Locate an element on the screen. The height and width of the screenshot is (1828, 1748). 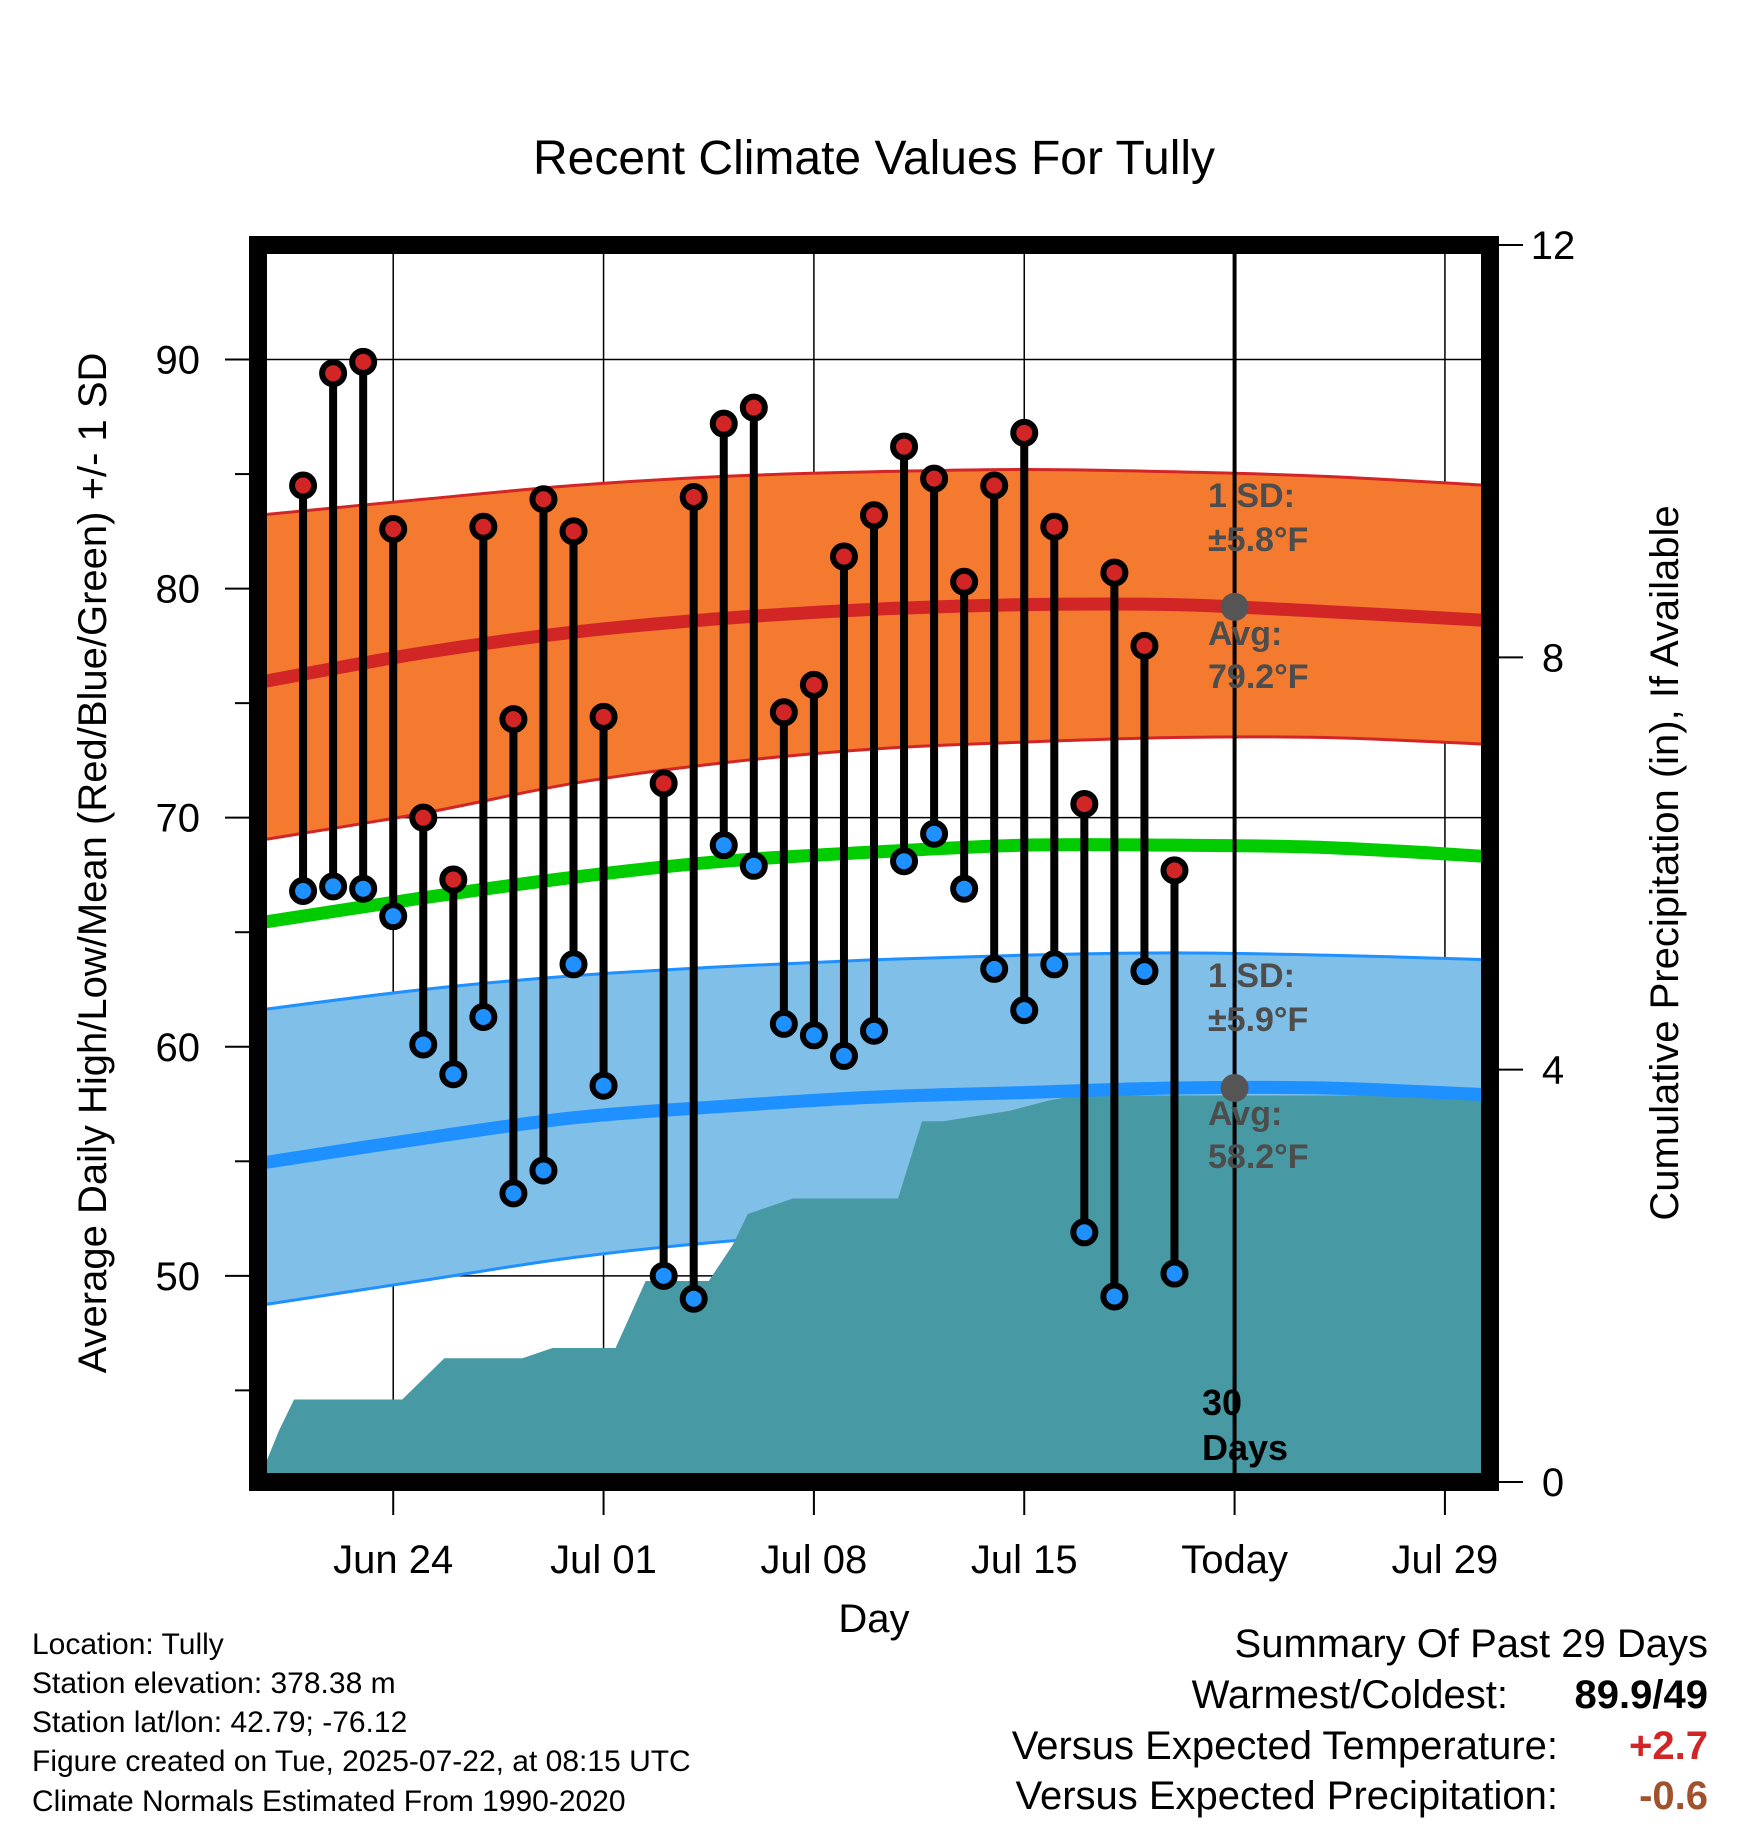
high-avg-label: Avg: is located at coordinates (1245, 634).